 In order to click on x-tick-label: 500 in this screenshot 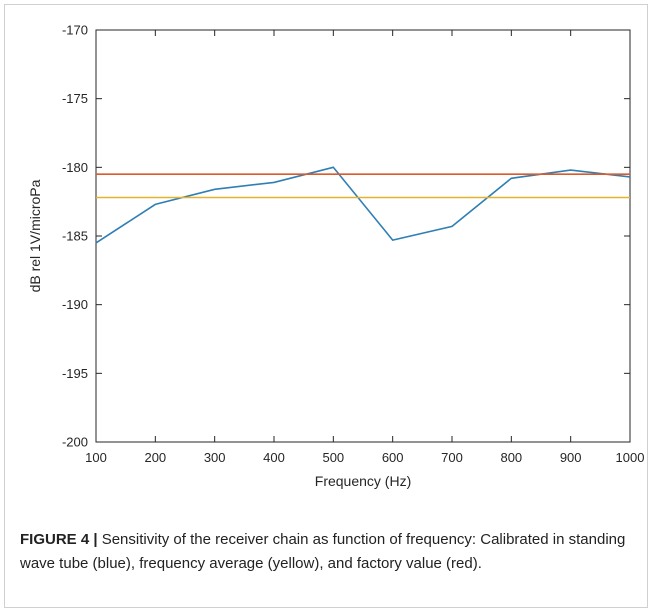, I will do `click(333, 457)`.